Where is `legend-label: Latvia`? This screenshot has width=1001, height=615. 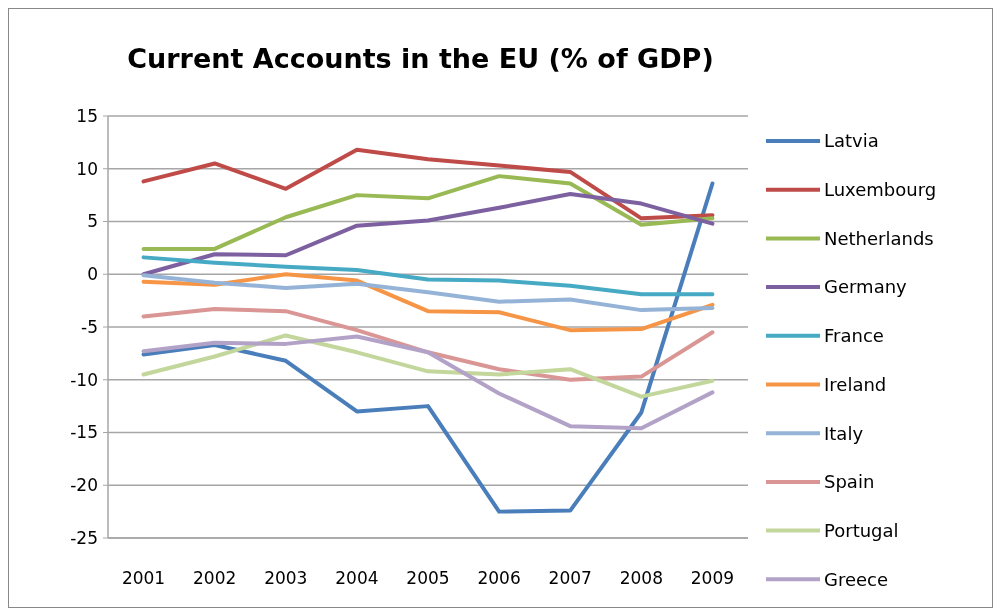 legend-label: Latvia is located at coordinates (851, 141).